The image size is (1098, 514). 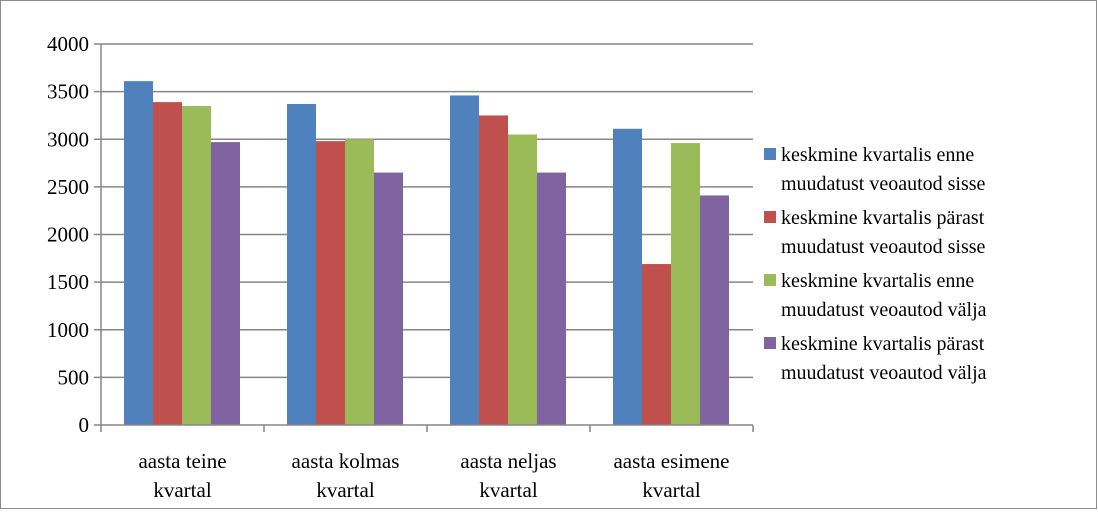 What do you see at coordinates (68, 187) in the screenshot?
I see `y-tick-label: 2500` at bounding box center [68, 187].